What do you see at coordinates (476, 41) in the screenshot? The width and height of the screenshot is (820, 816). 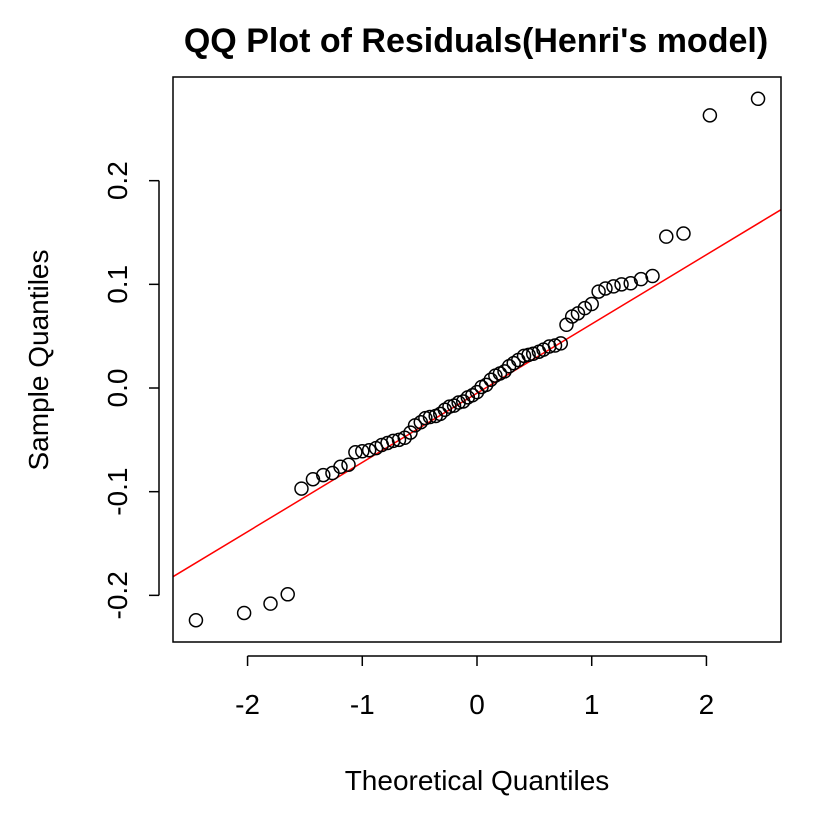 I see `chart-title: QQ Plot of Residuals(Henri's model)` at bounding box center [476, 41].